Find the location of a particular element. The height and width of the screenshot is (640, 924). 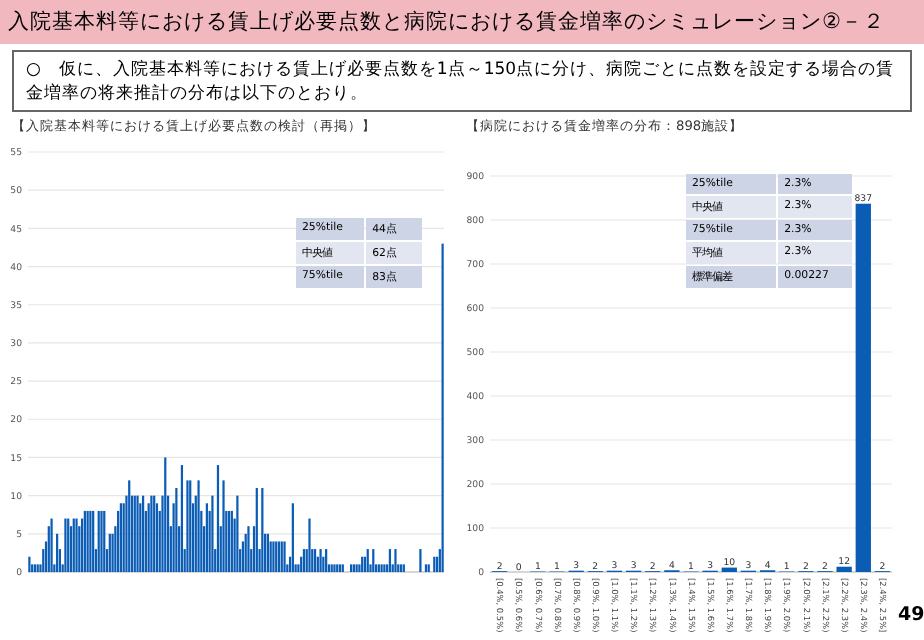

bar is located at coordinates (863, 387).